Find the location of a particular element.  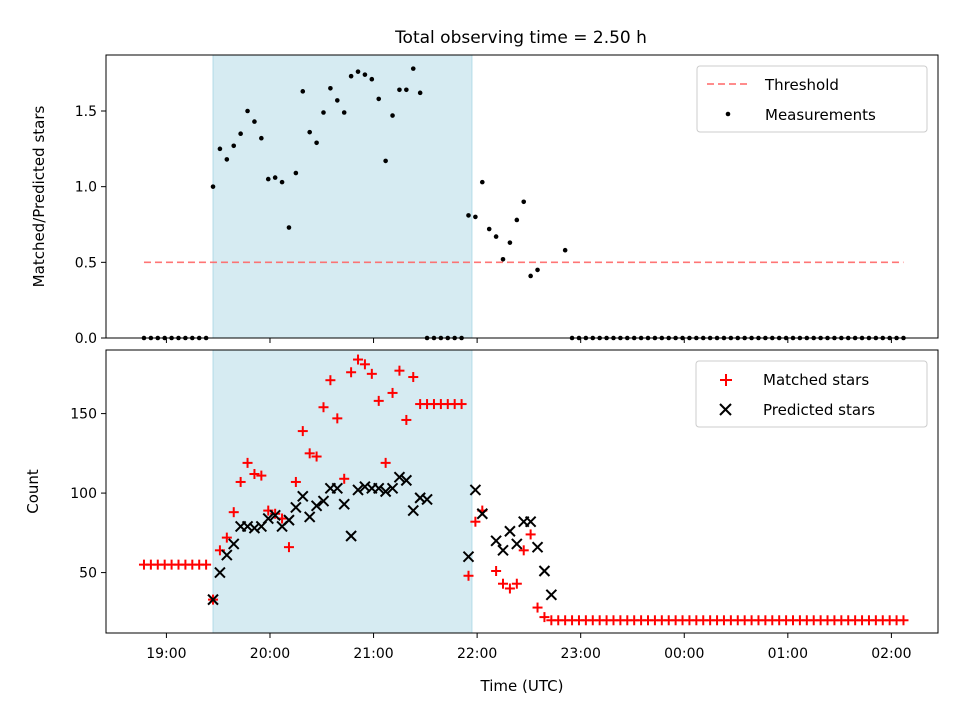

top-y-label: Matched/Predicted stars is located at coordinates (39, 197).